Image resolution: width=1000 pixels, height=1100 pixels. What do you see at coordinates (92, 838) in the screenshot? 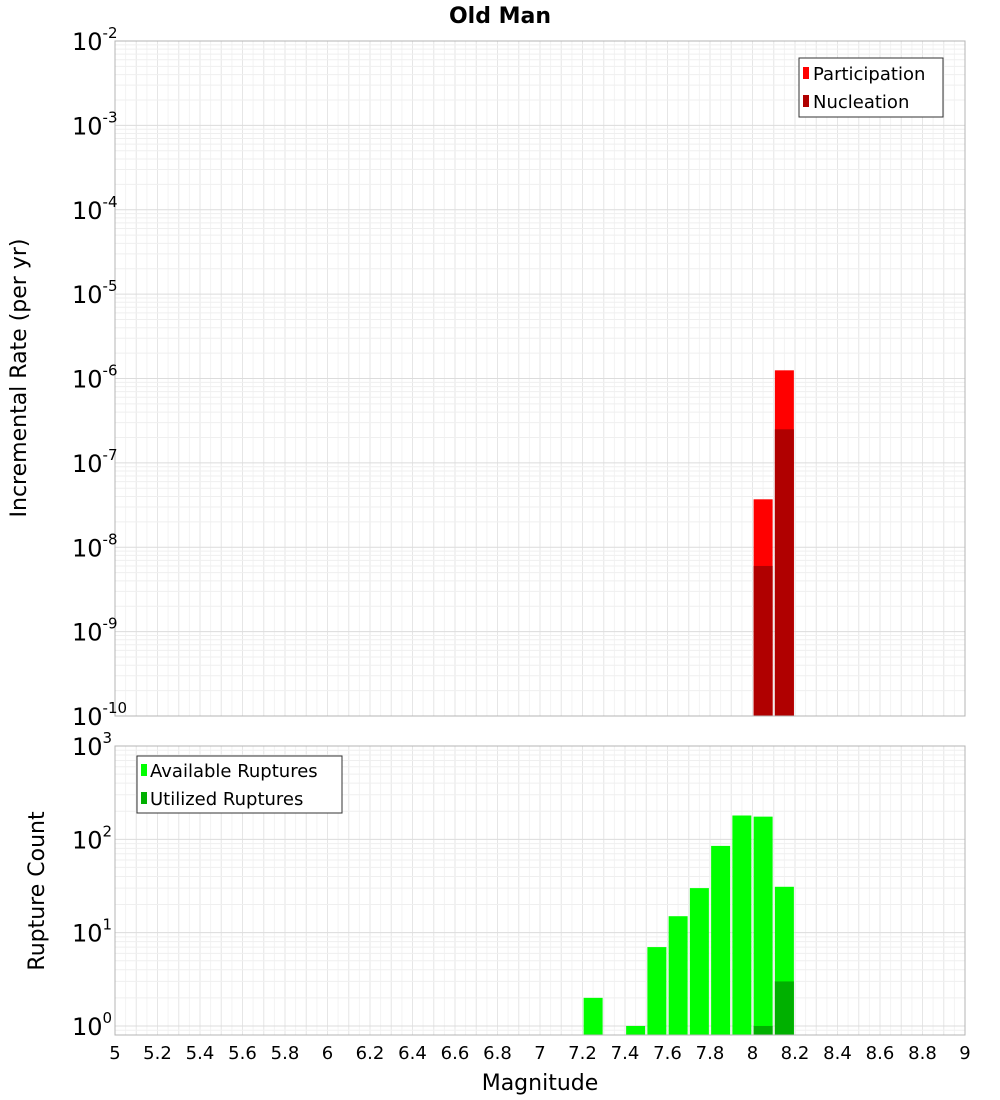
I see `bottom-y-tick-label: 10²` at bounding box center [92, 838].